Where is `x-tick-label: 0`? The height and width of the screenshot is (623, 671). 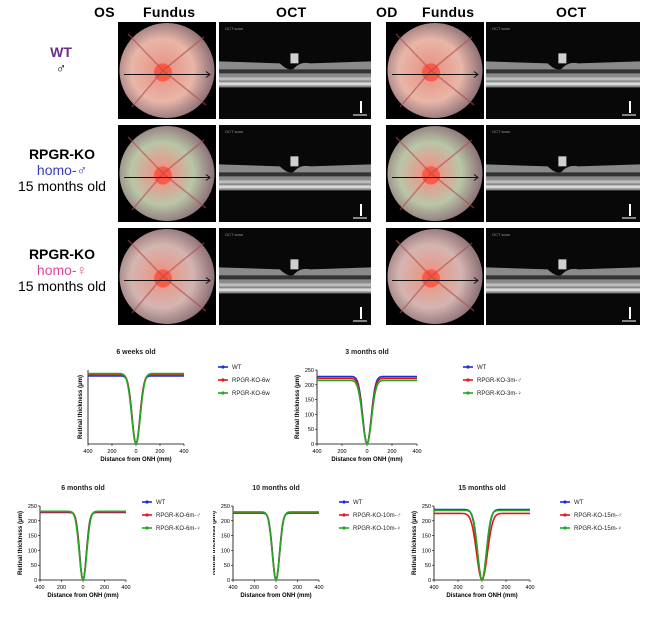
x-tick-label: 0 is located at coordinates (481, 588).